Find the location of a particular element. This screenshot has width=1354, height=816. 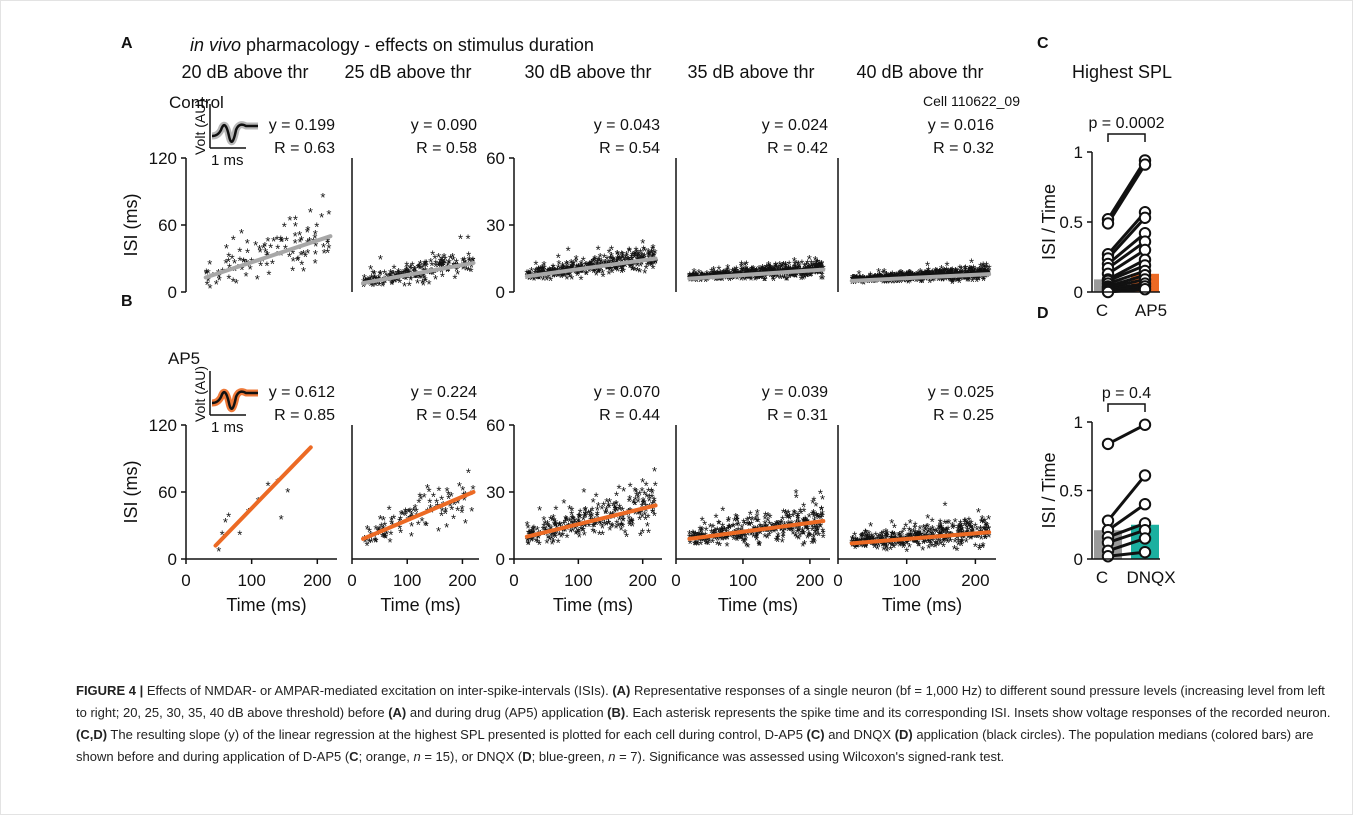

panel-letter-d: D is located at coordinates (1043, 313).